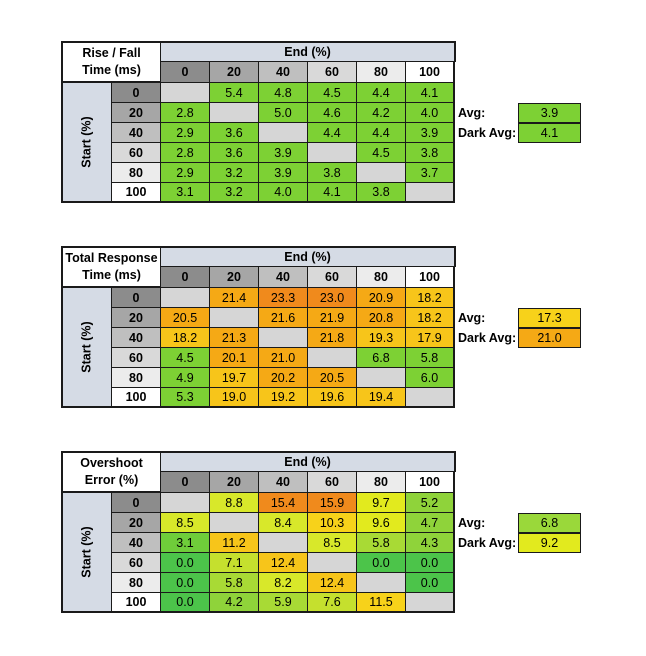 The width and height of the screenshot is (646, 656). I want to click on data-cell: 7.1, so click(234, 563).